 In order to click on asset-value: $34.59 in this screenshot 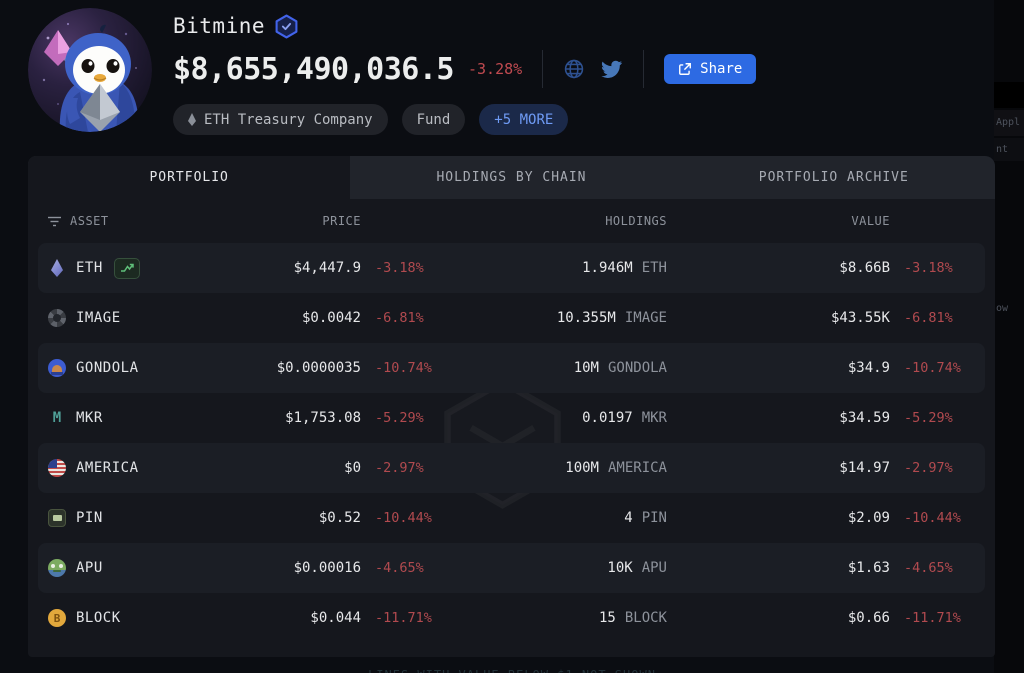, I will do `click(864, 418)`.